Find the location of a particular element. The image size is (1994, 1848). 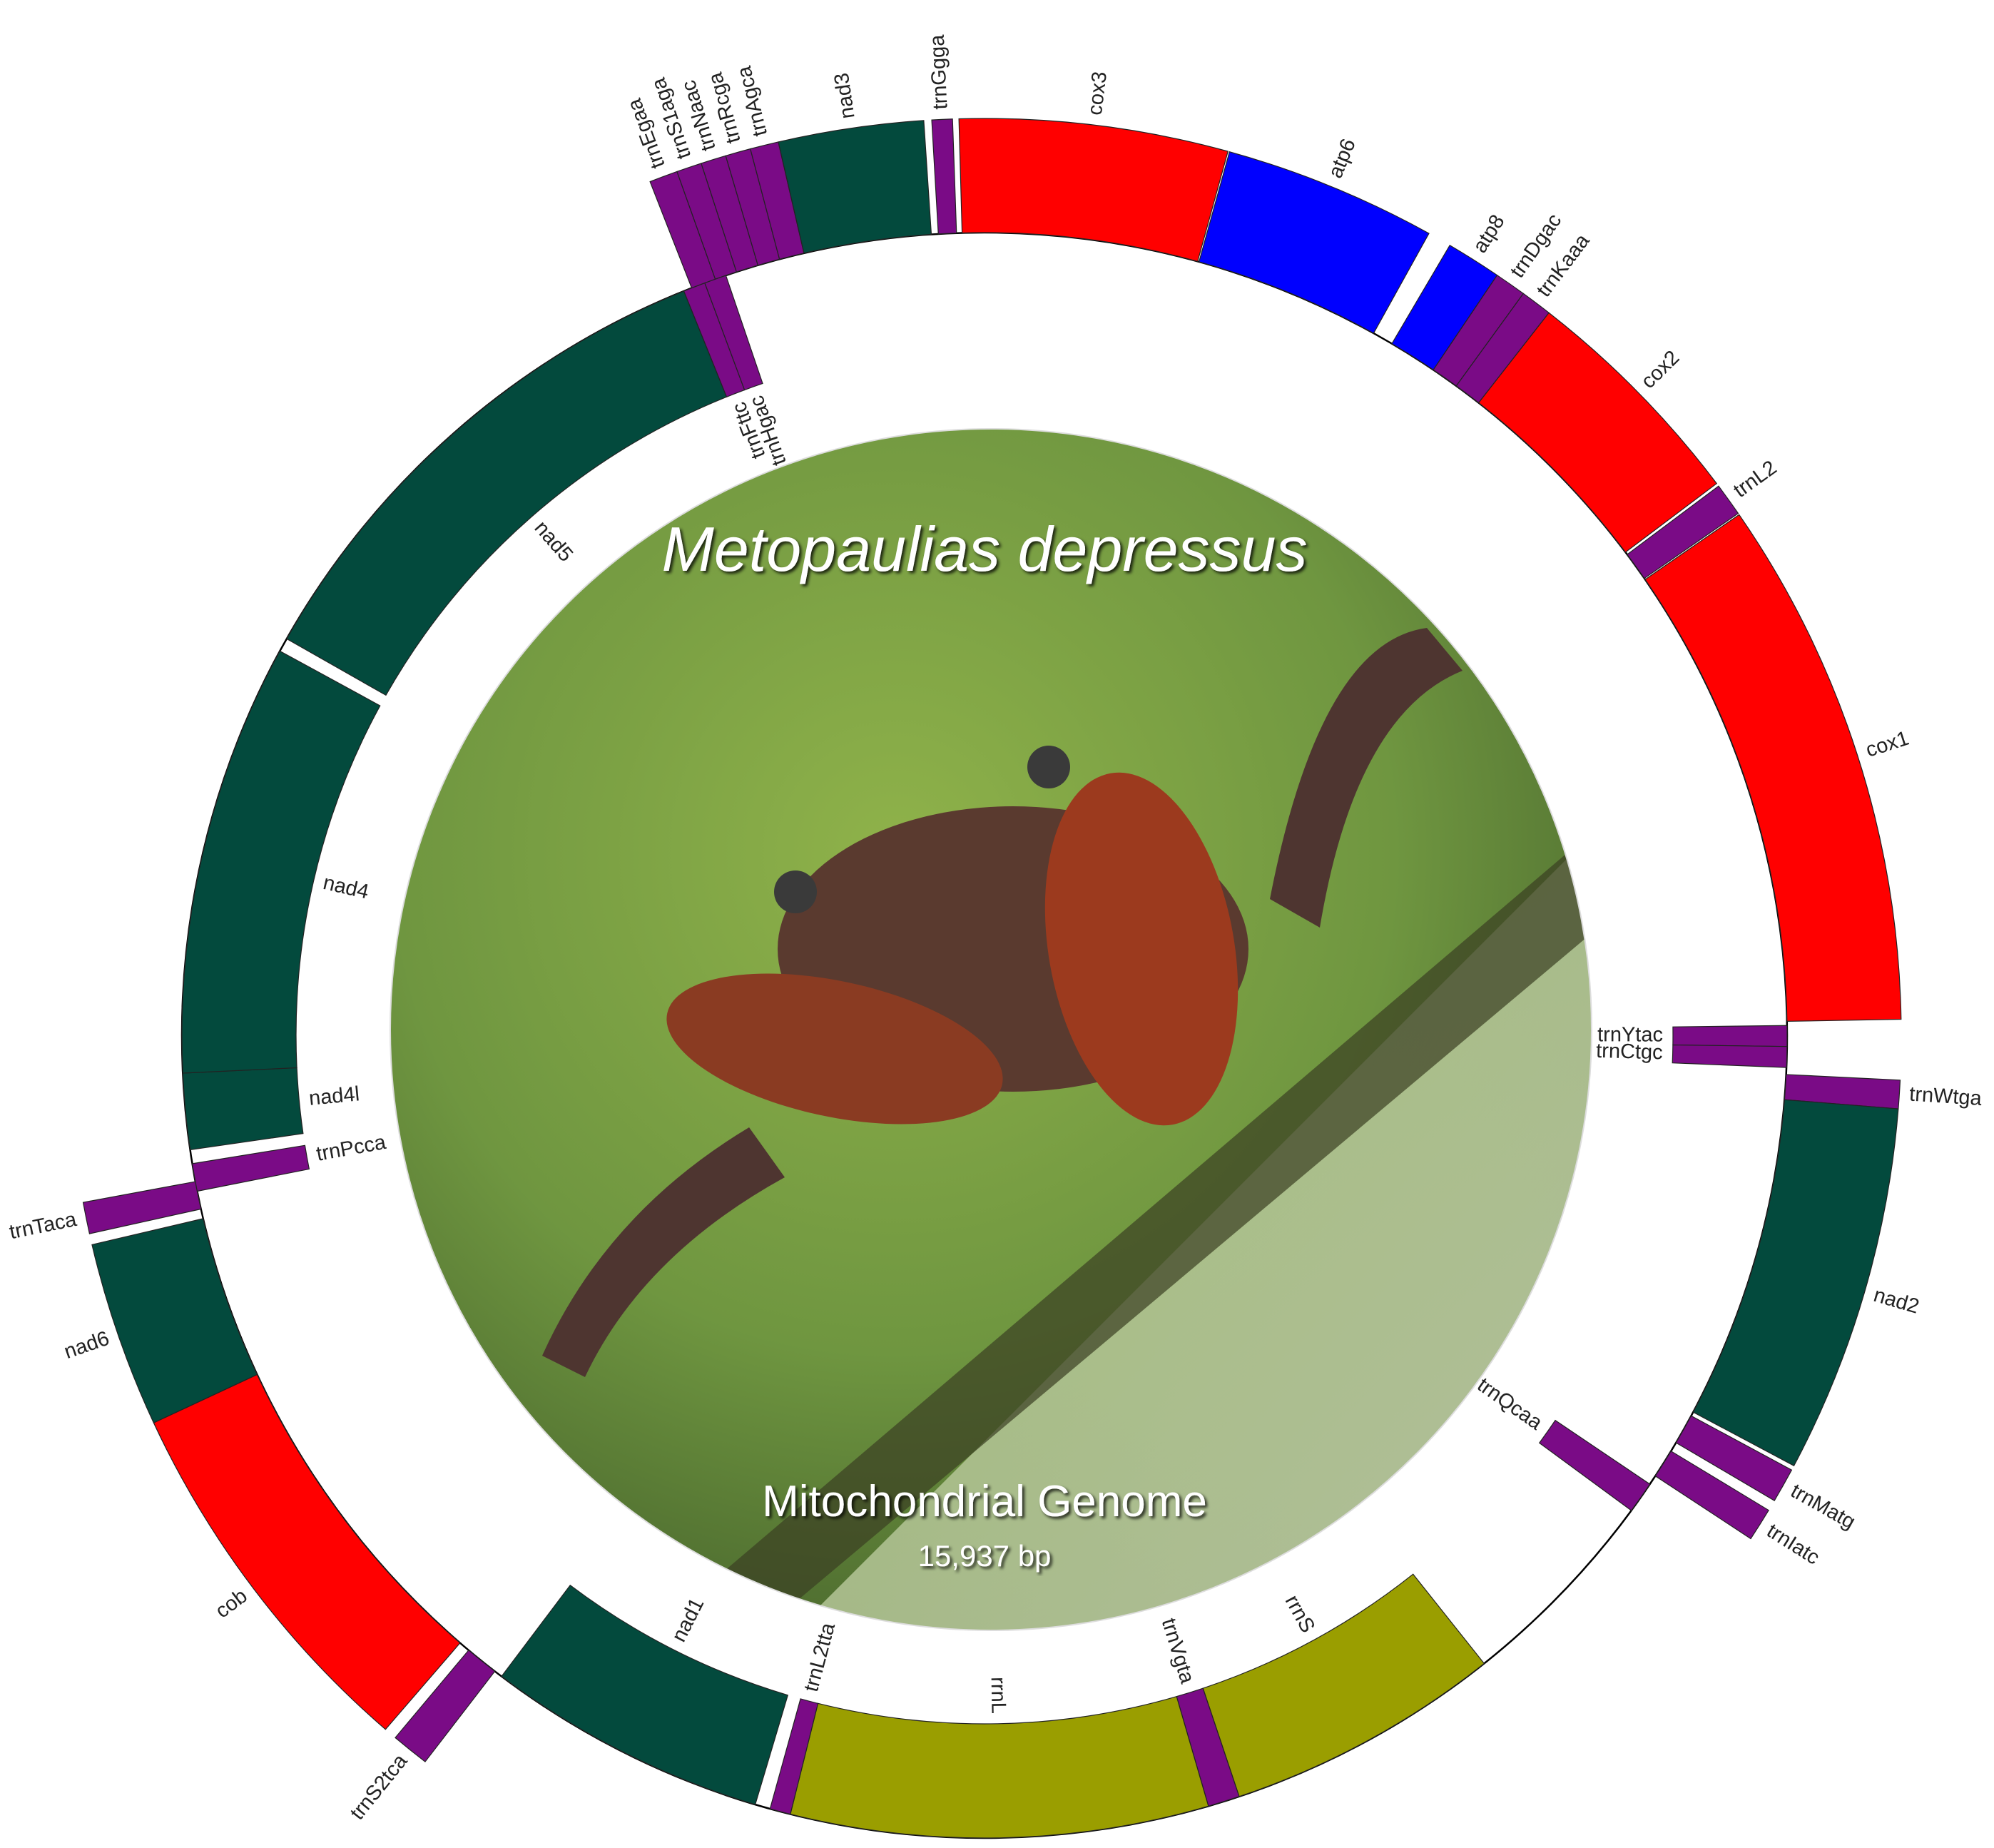

gene-label: trnL2 is located at coordinates (1755, 479).